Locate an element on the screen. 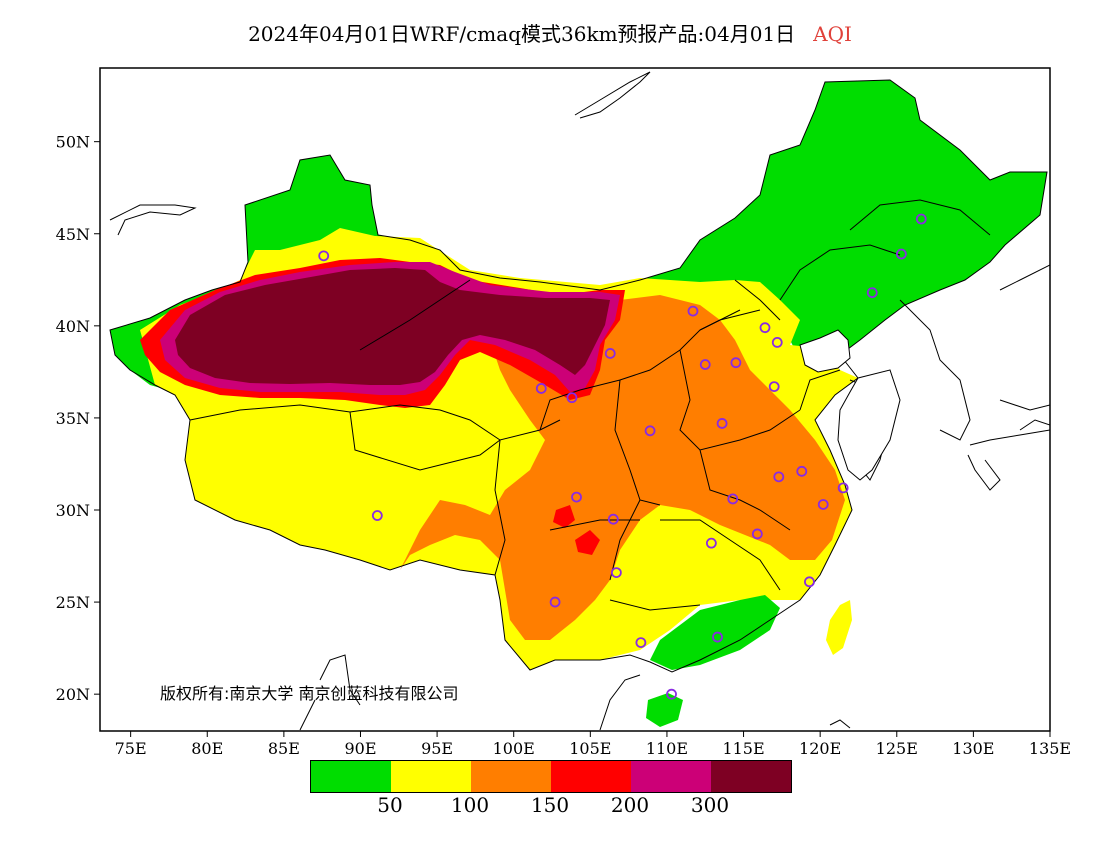 This screenshot has height=850, width=1100. legend-label: 50 is located at coordinates (390, 805).